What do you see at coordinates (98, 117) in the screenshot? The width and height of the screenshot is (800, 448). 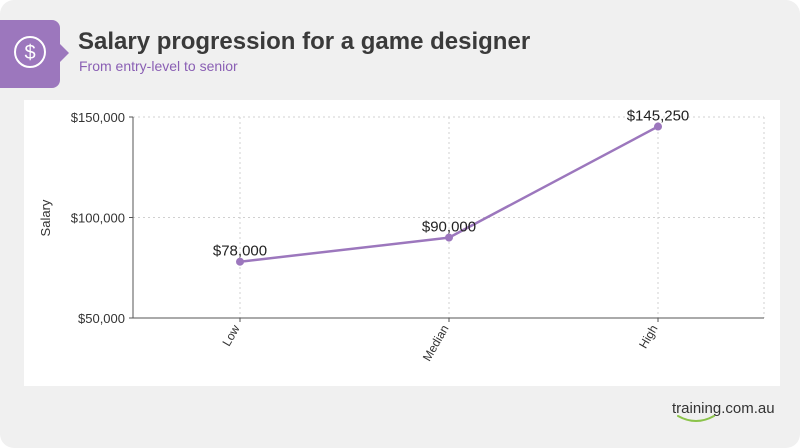 I see `y-tick-label: $150,000` at bounding box center [98, 117].